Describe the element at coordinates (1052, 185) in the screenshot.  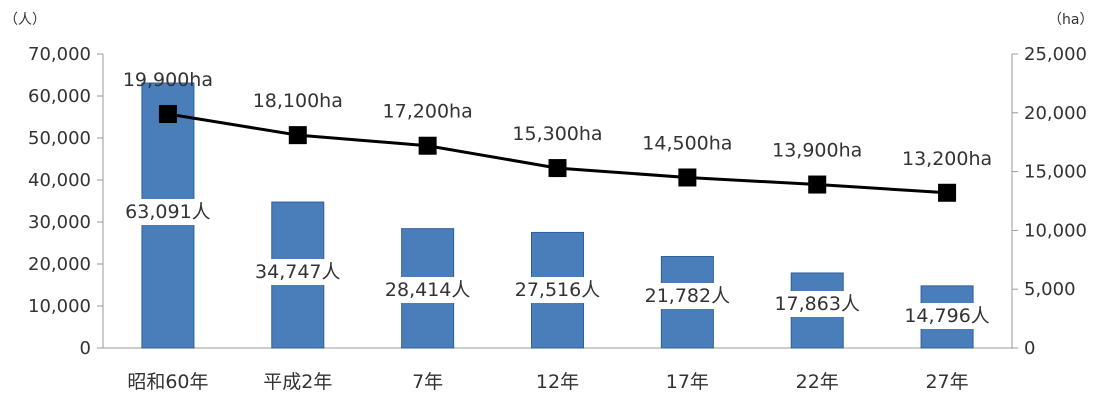
I see `right-axis: 0 5,000 10,000 15,000 20,000 25,000 （ha）` at that location.